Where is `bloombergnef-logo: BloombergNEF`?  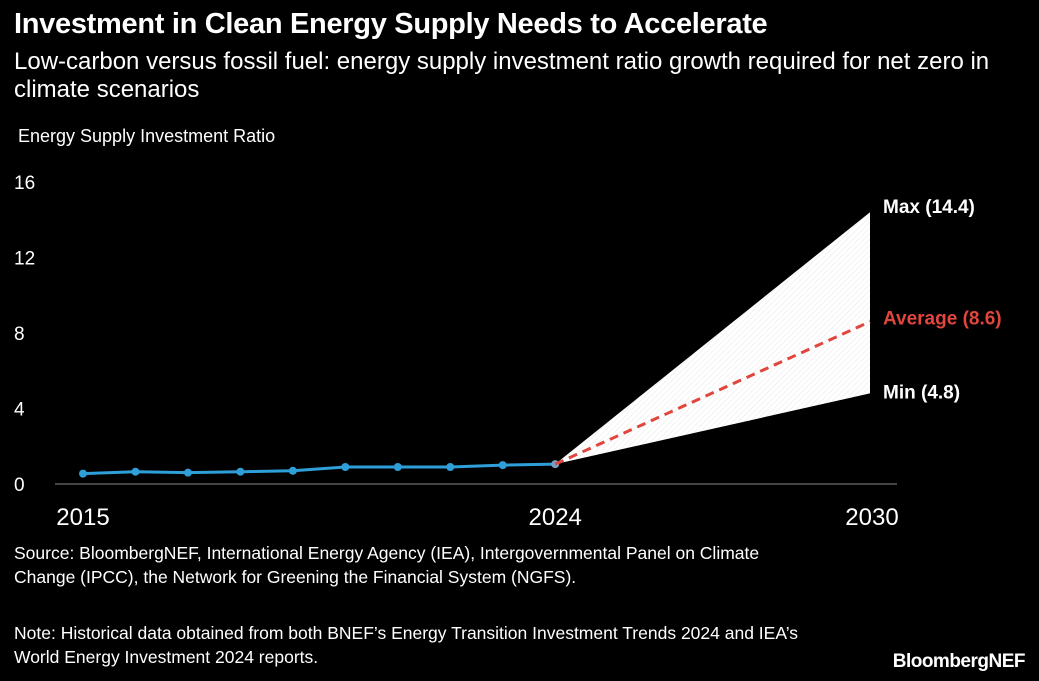 bloombergnef-logo: BloombergNEF is located at coordinates (959, 661).